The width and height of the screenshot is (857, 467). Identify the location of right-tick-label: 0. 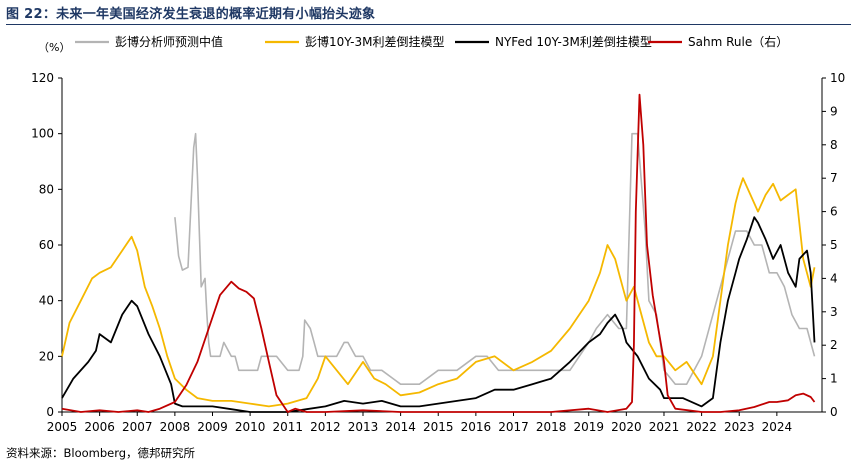
(834, 412).